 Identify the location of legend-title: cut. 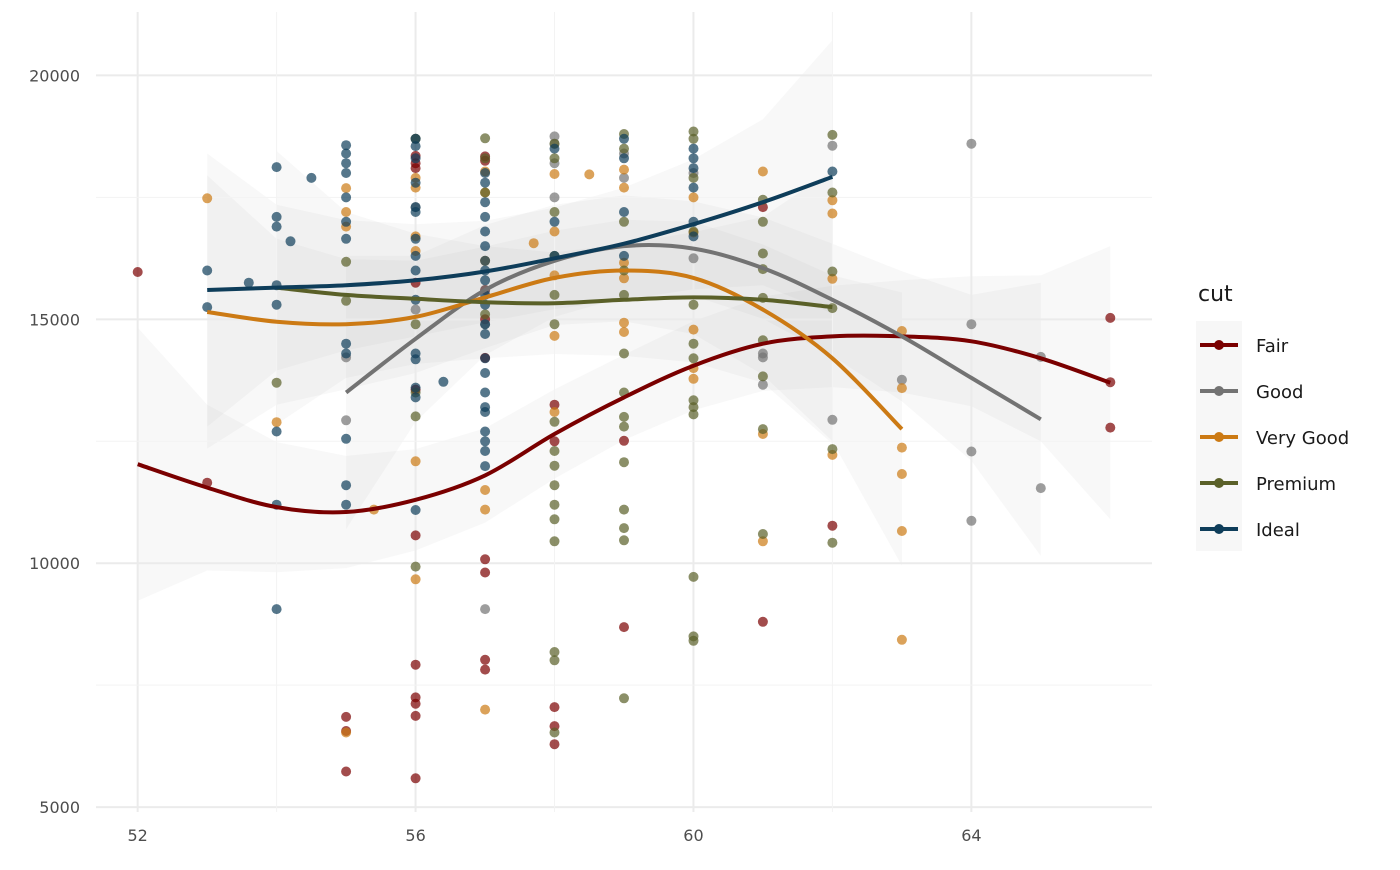
(1215, 294).